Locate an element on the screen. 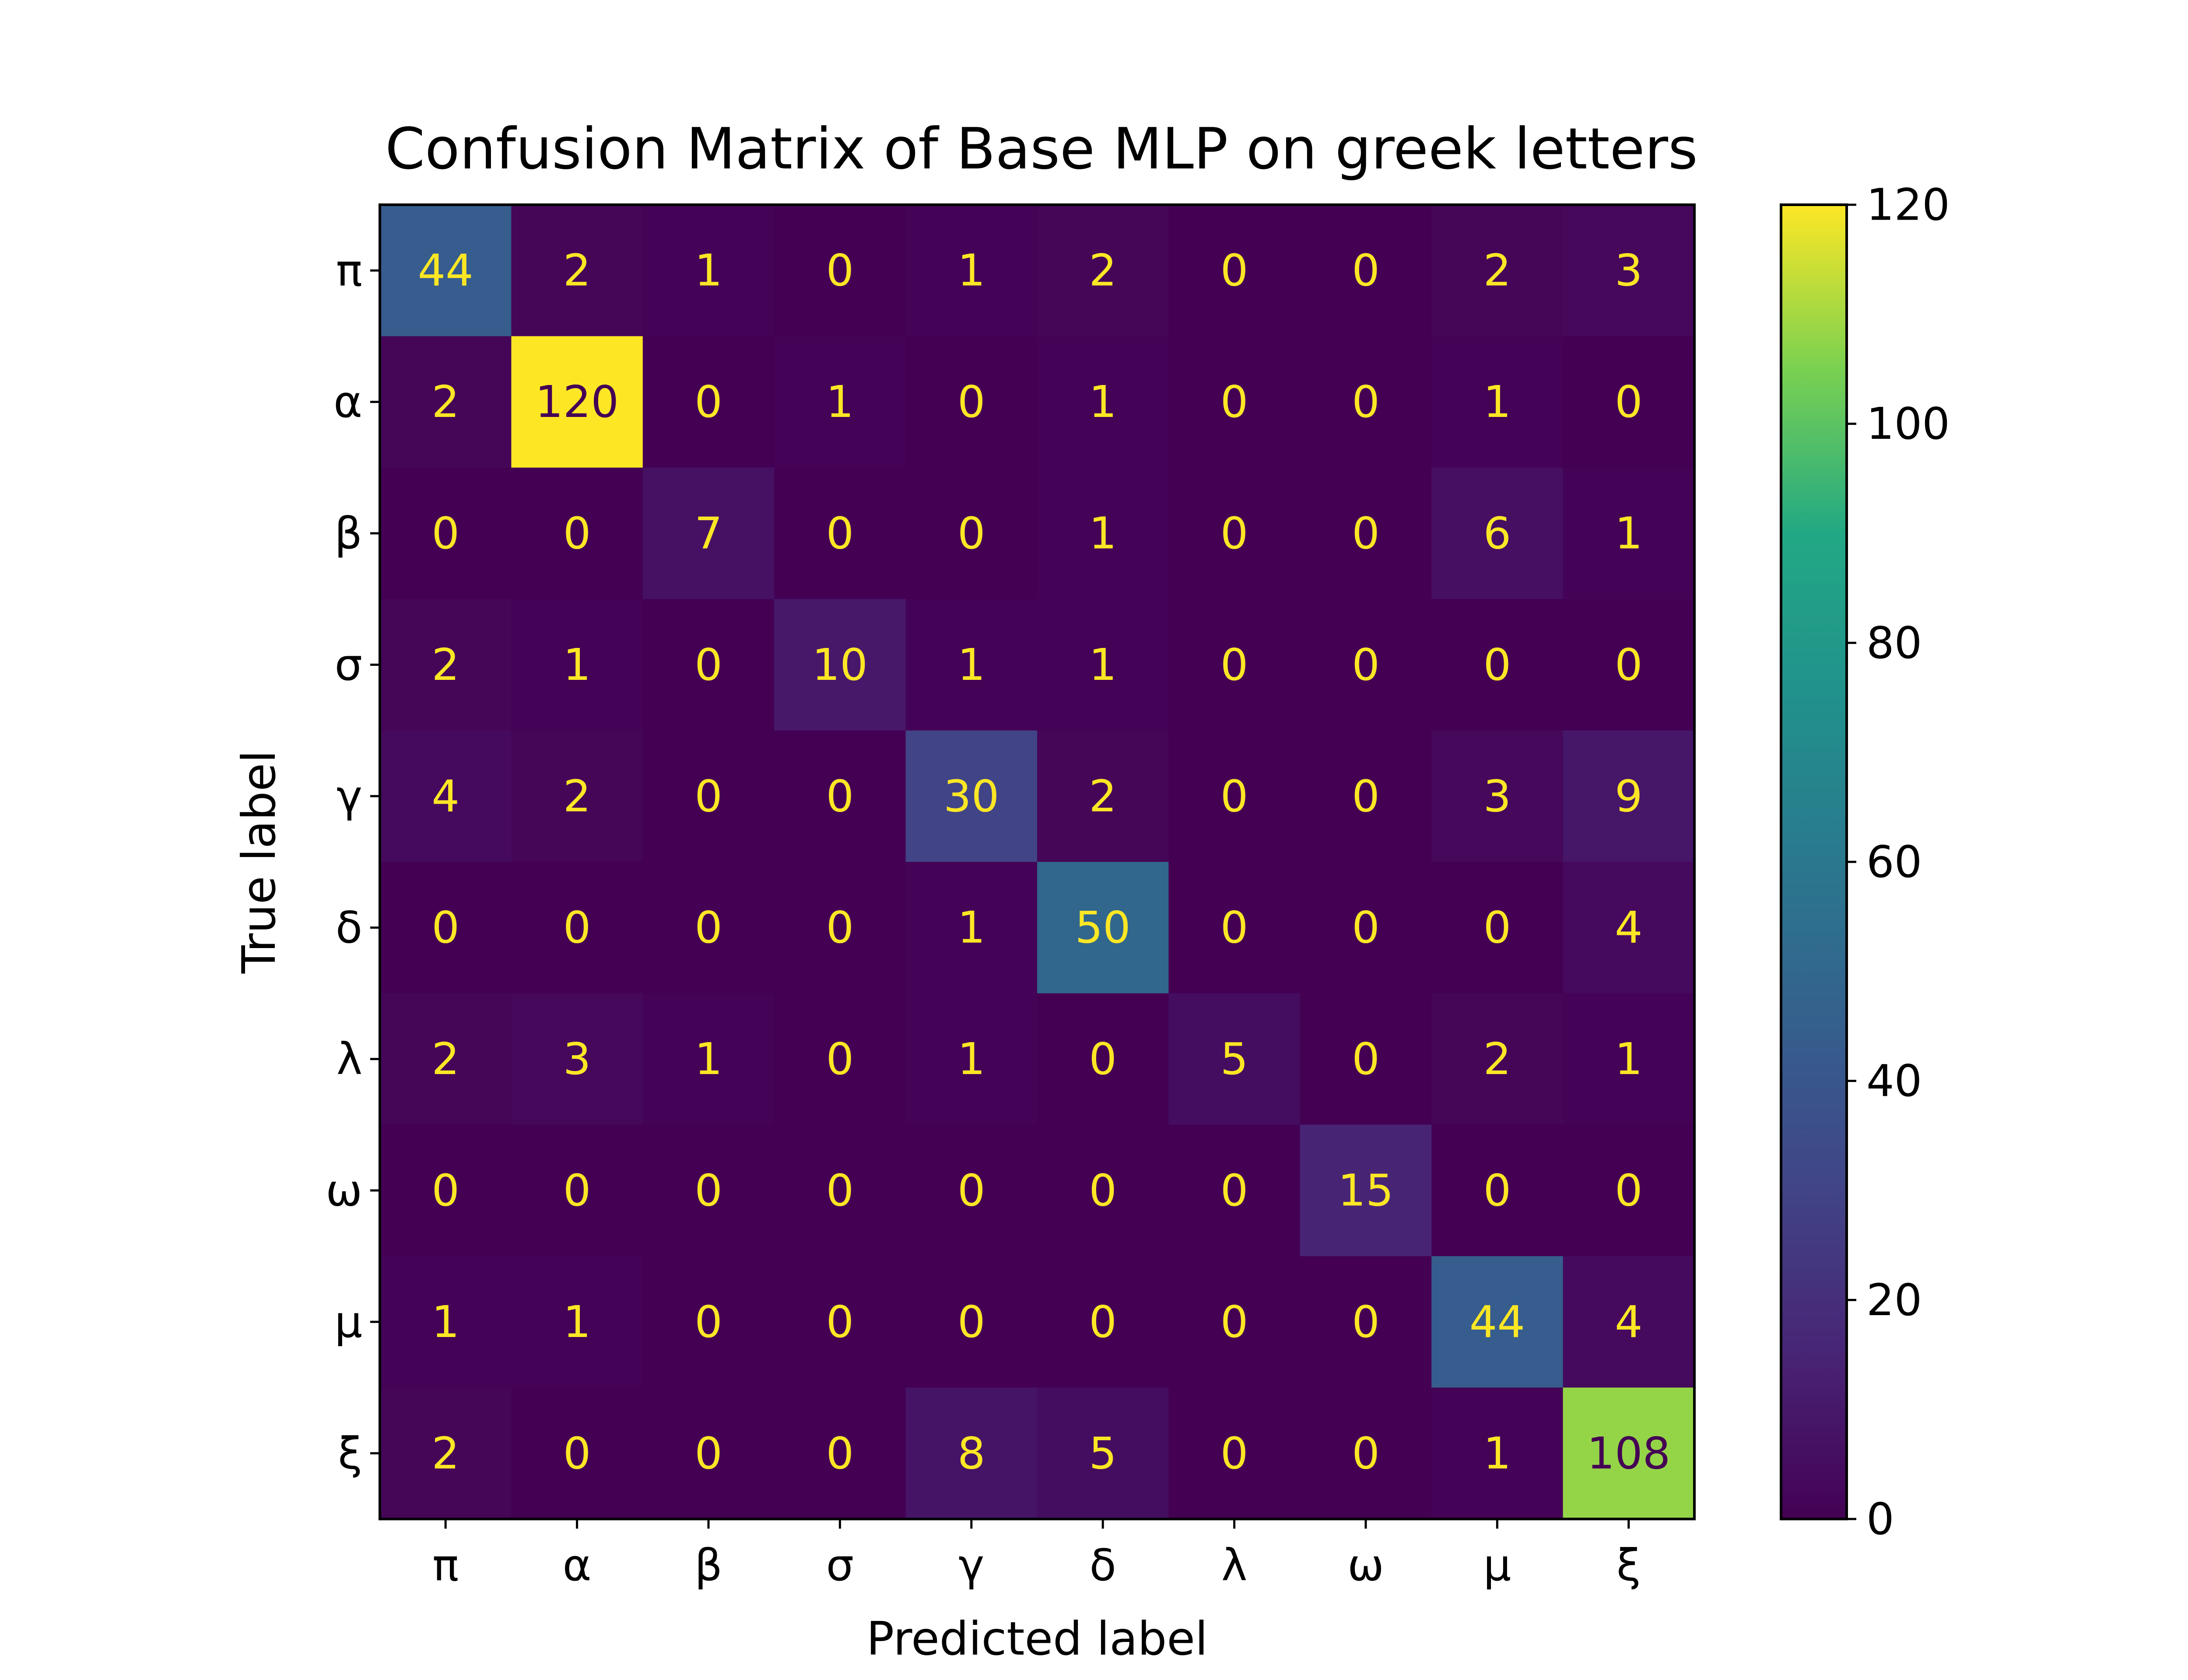  cell-value-label: 108 is located at coordinates (1628, 1453).